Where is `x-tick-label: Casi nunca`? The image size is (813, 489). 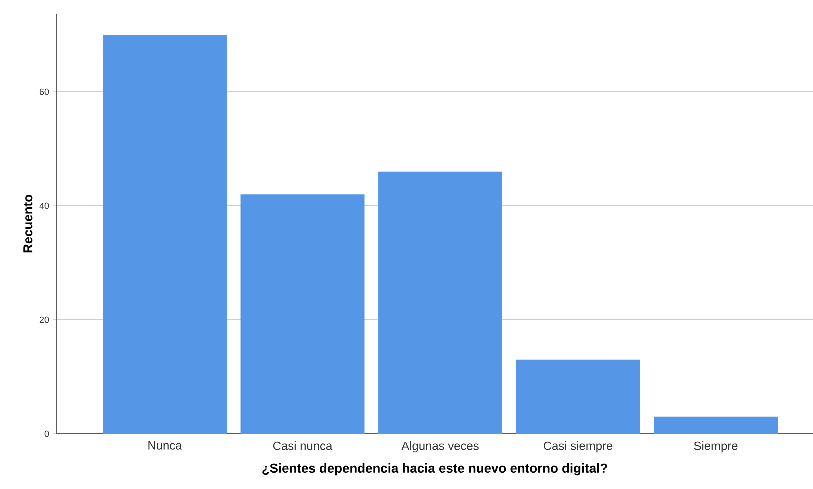 x-tick-label: Casi nunca is located at coordinates (303, 446).